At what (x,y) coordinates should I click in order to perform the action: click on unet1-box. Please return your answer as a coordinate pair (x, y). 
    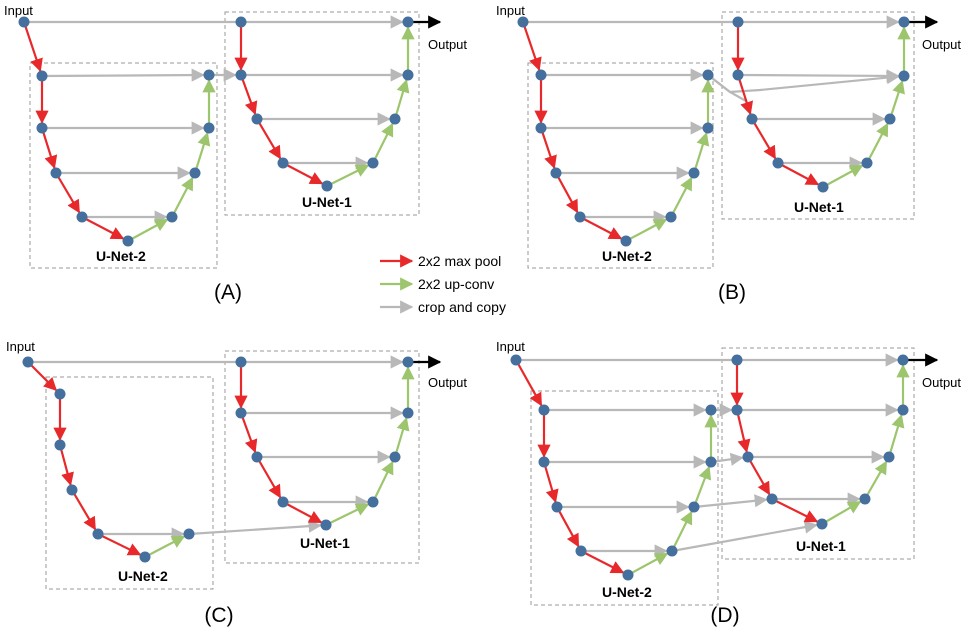
    Looking at the image, I should click on (818, 453).